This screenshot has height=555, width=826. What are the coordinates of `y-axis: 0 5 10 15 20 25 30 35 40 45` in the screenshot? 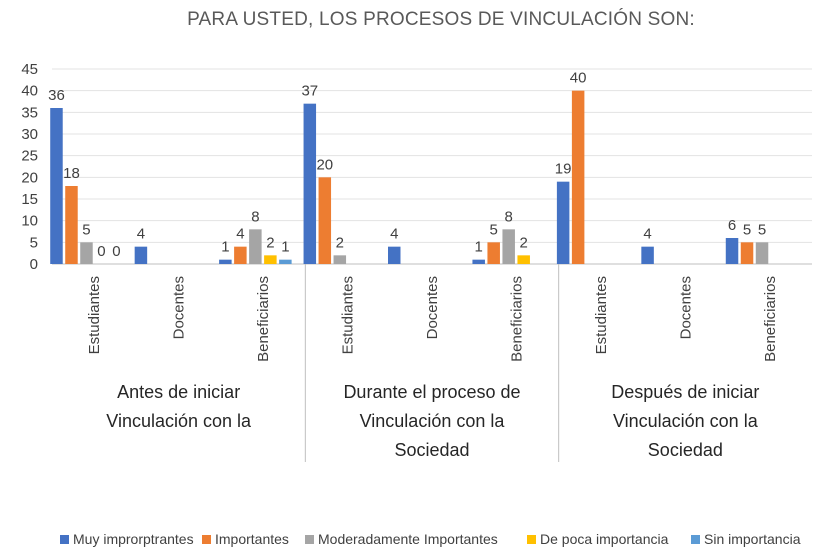 It's located at (29, 167).